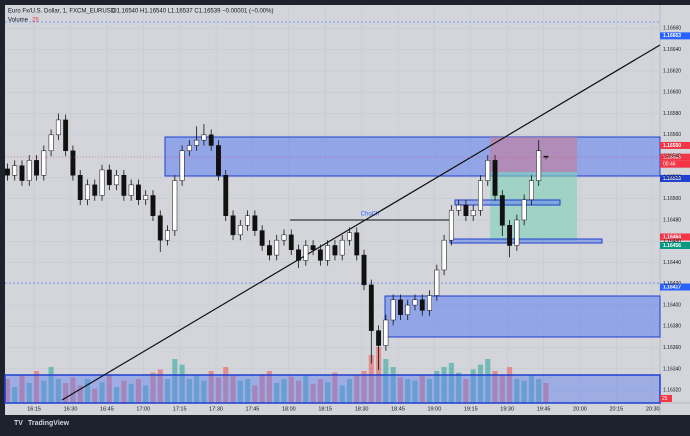 The image size is (690, 436). Describe the element at coordinates (672, 114) in the screenshot. I see `y-tick-label: 1.16580` at that location.